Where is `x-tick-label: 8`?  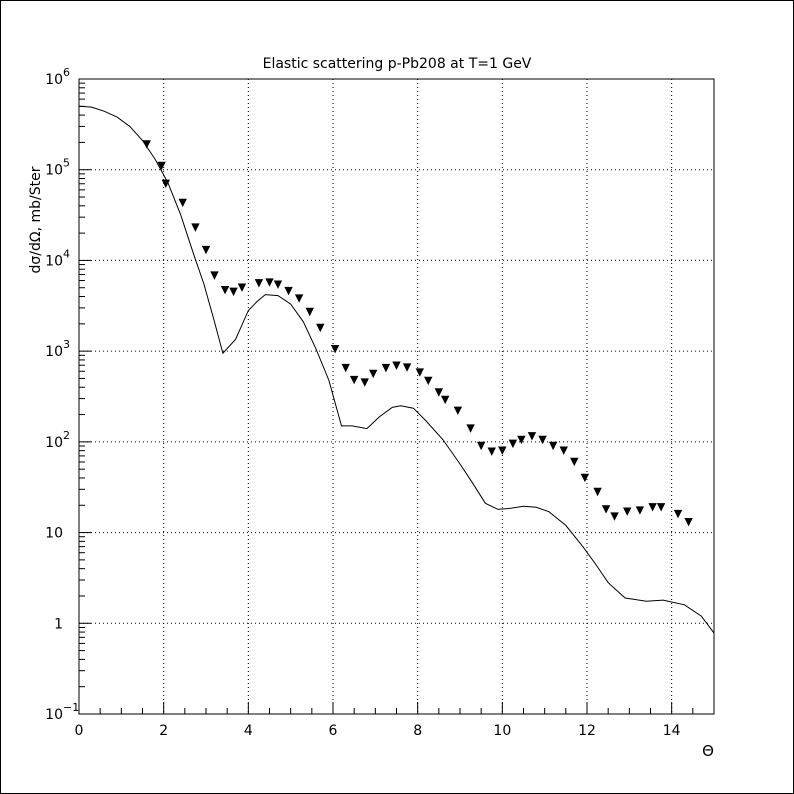
x-tick-label: 8 is located at coordinates (417, 731).